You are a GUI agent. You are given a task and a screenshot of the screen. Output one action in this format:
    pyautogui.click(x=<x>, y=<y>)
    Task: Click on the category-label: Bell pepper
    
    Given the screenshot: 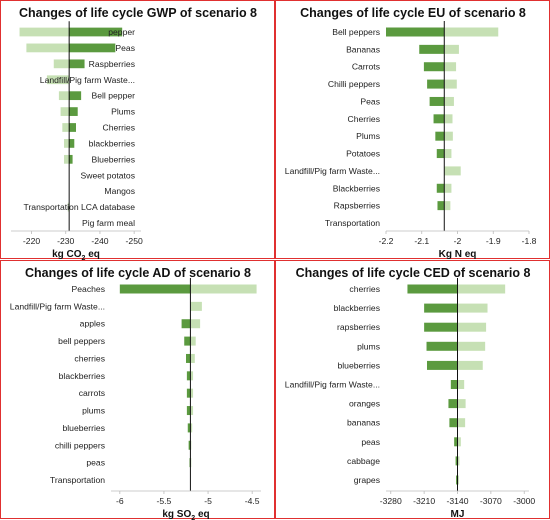 What is the action you would take?
    pyautogui.click(x=114, y=96)
    